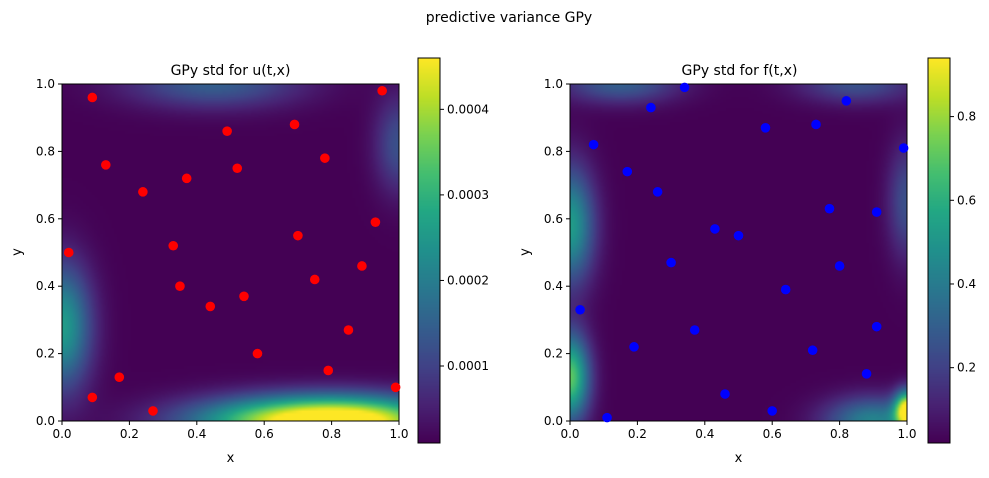 The image size is (989, 478). What do you see at coordinates (468, 195) in the screenshot?
I see `colorbar-tick-label: 0.0003` at bounding box center [468, 195].